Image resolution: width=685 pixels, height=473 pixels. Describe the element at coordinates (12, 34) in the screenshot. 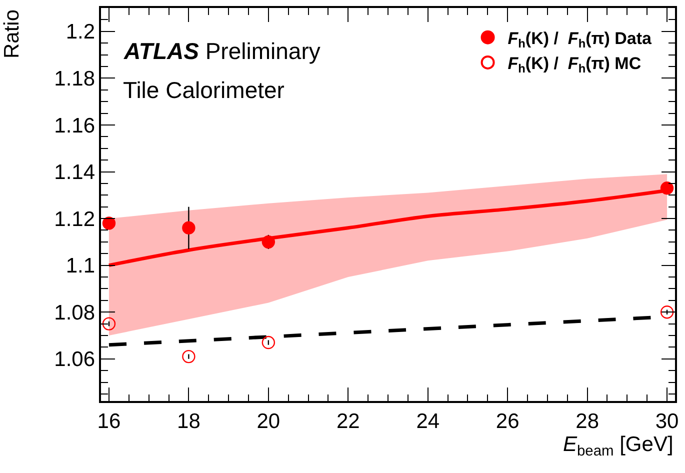

I see `y-axis-title: Ratio` at that location.